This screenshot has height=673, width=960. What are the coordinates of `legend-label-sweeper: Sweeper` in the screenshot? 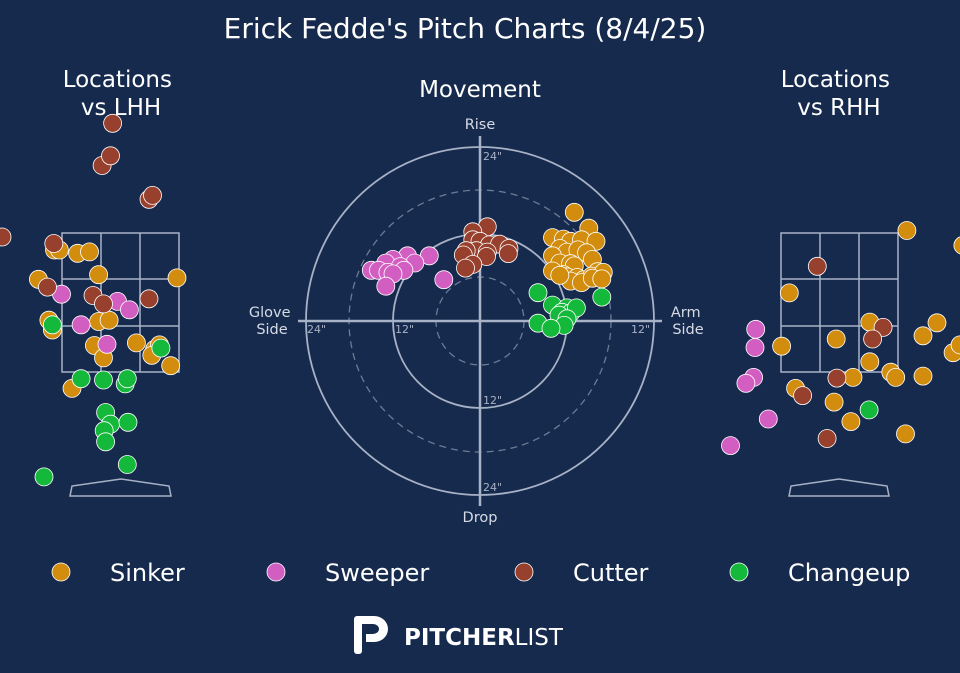 It's located at (377, 573).